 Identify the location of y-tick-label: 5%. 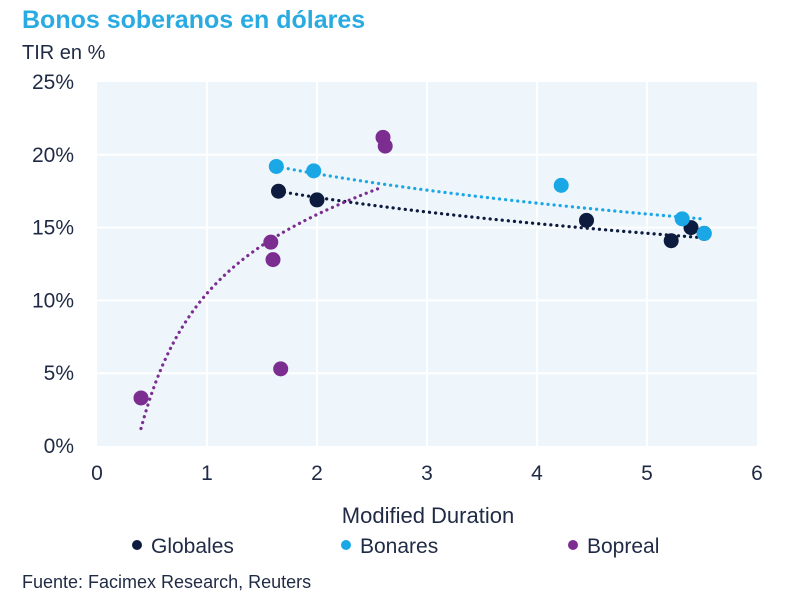
(59, 373).